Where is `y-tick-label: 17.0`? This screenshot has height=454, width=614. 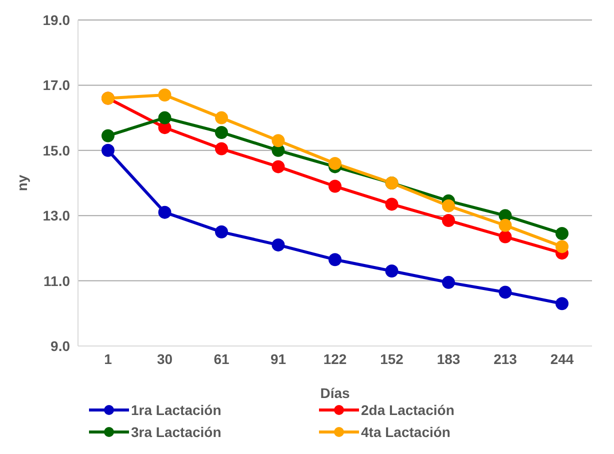
y-tick-label: 17.0 is located at coordinates (56, 85).